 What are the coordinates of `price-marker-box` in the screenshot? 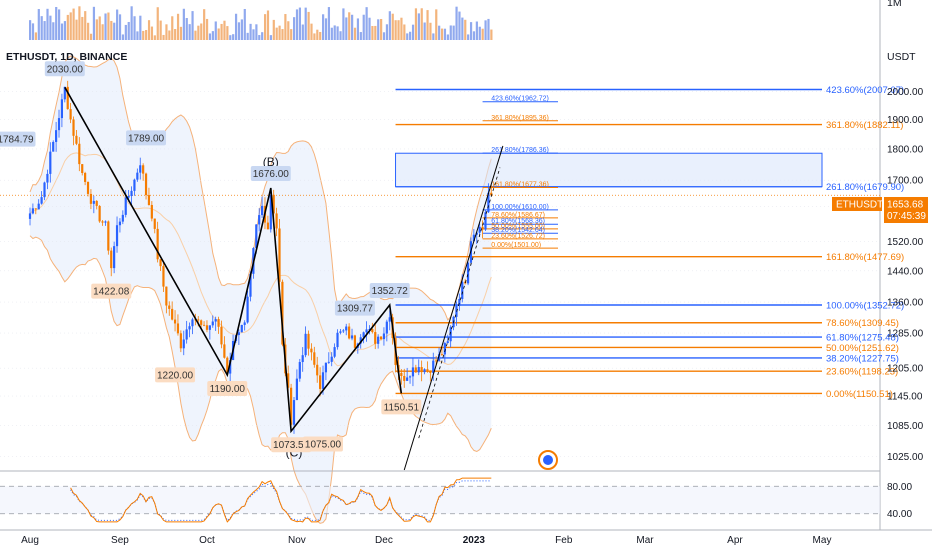 It's located at (291, 445).